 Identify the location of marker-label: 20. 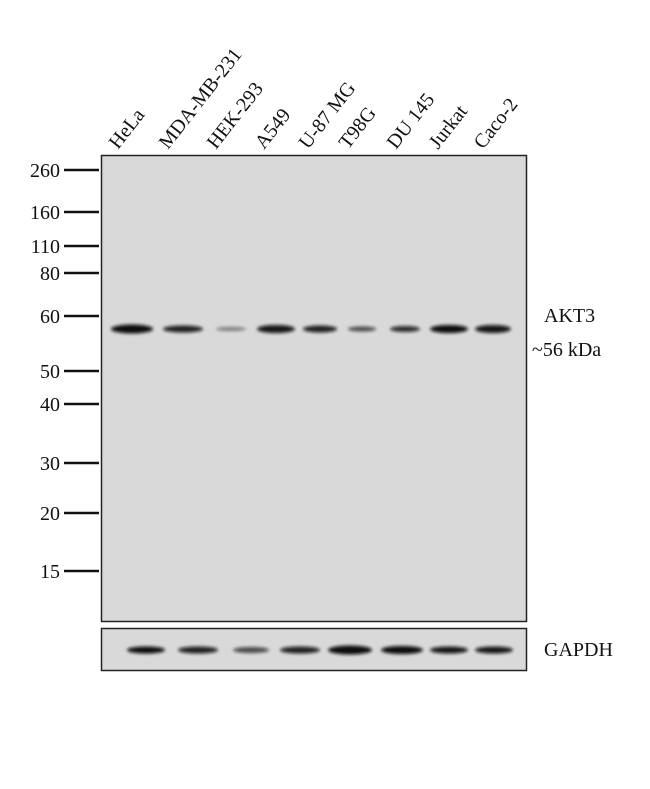
(50, 514).